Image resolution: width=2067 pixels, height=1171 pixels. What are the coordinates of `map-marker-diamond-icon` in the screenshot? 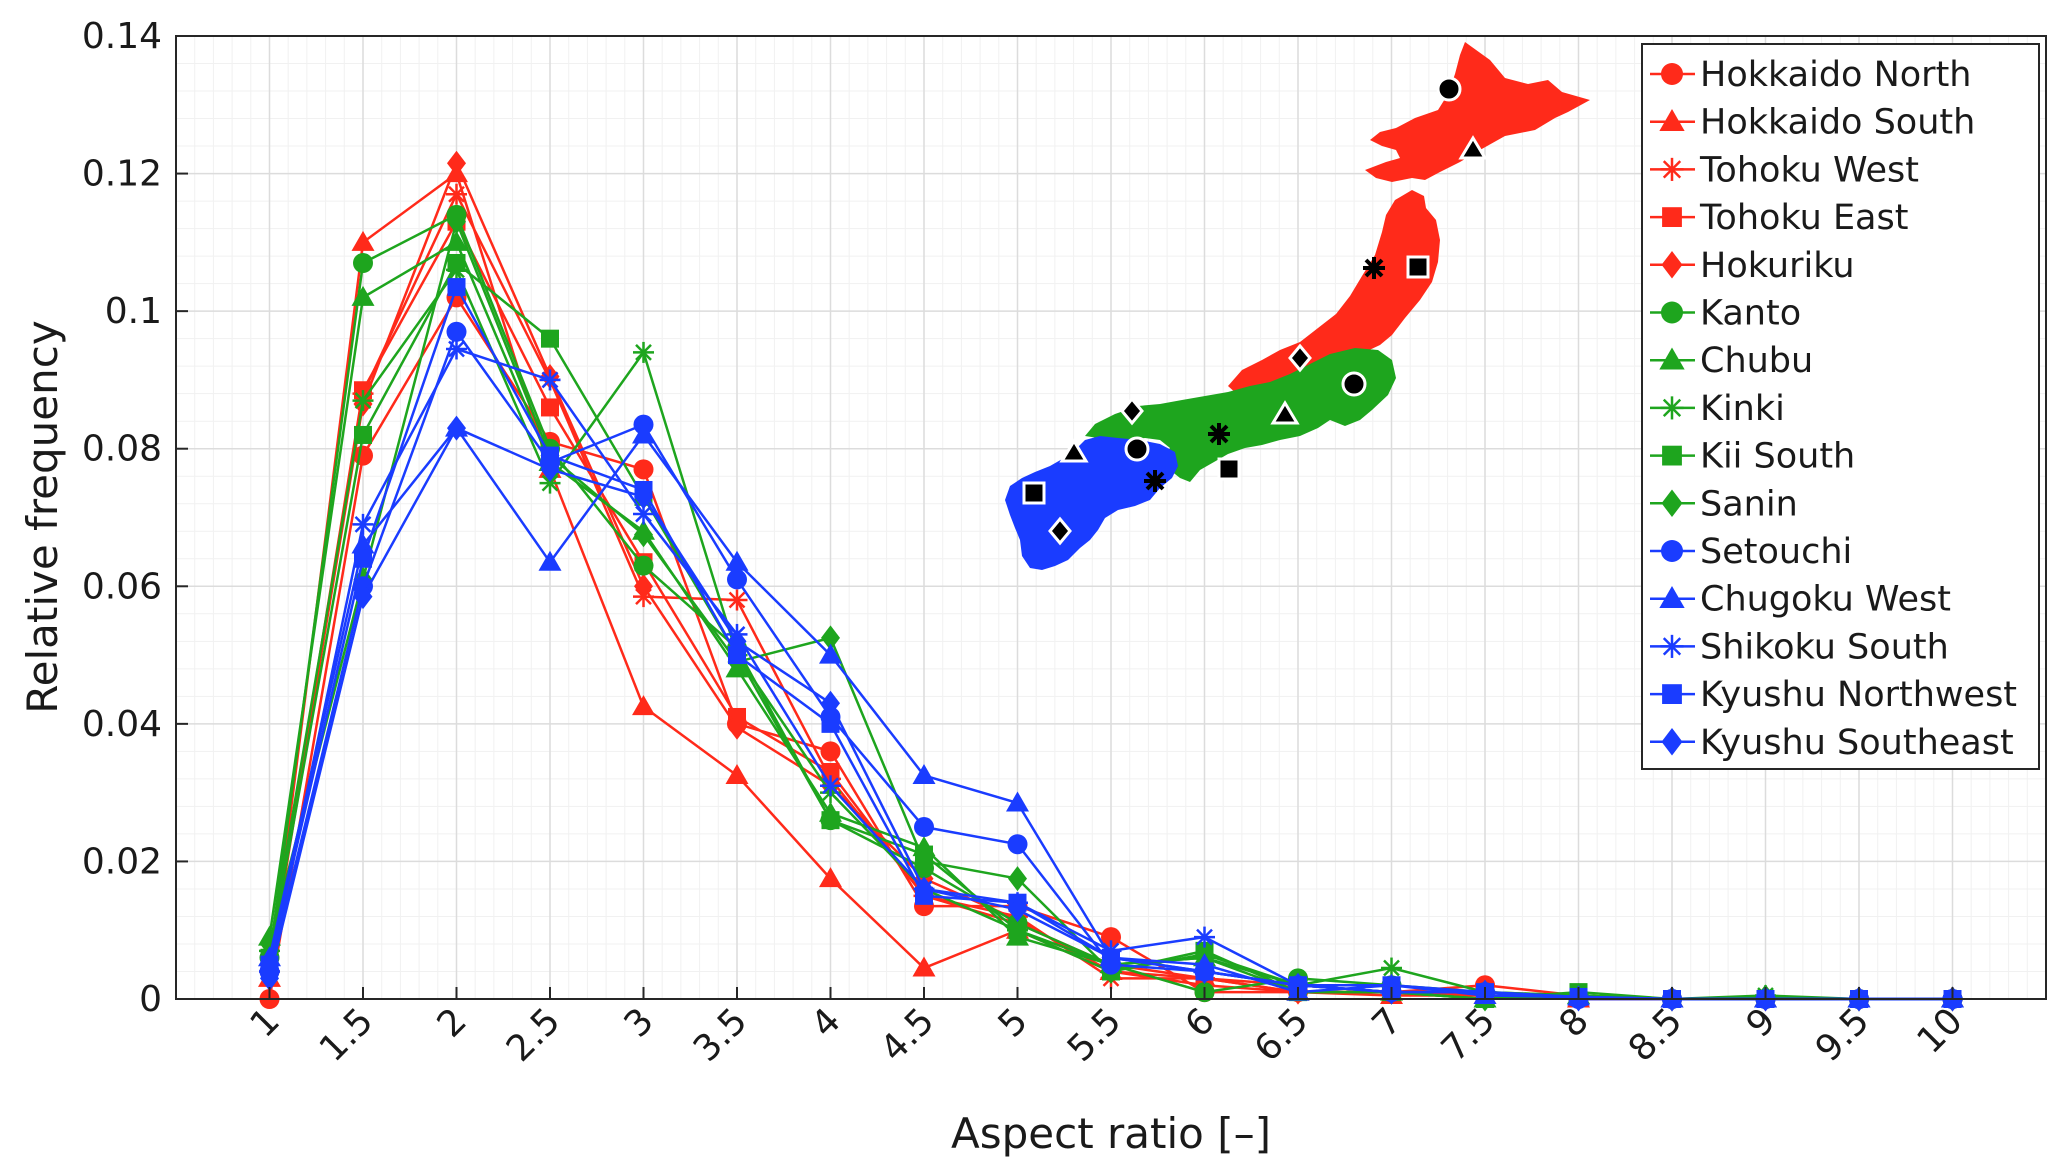 It's located at (1132, 411).